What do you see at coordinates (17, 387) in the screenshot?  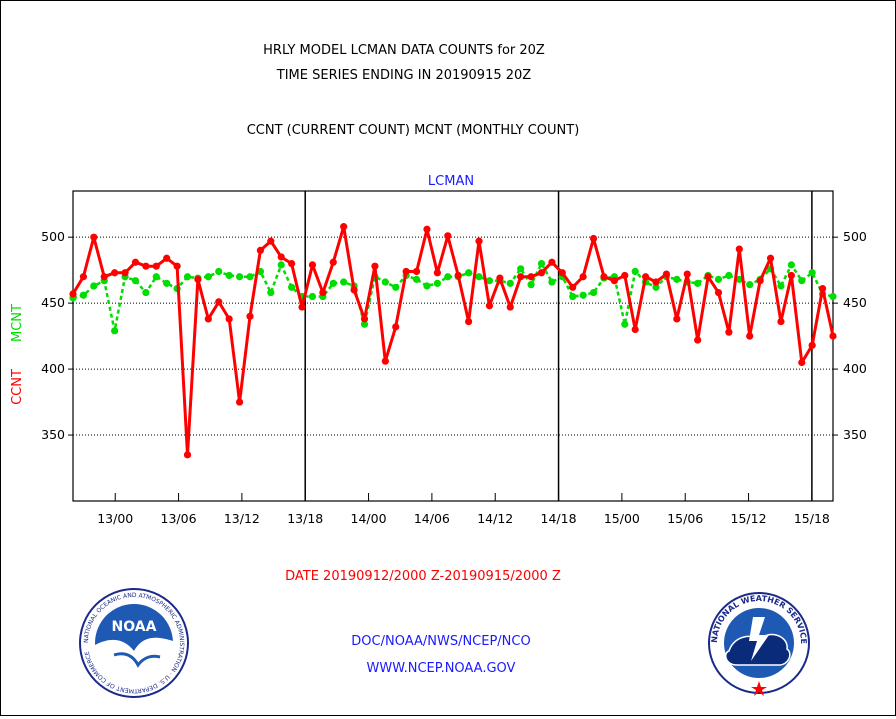 I see `ylabel-ccnt: CCNT` at bounding box center [17, 387].